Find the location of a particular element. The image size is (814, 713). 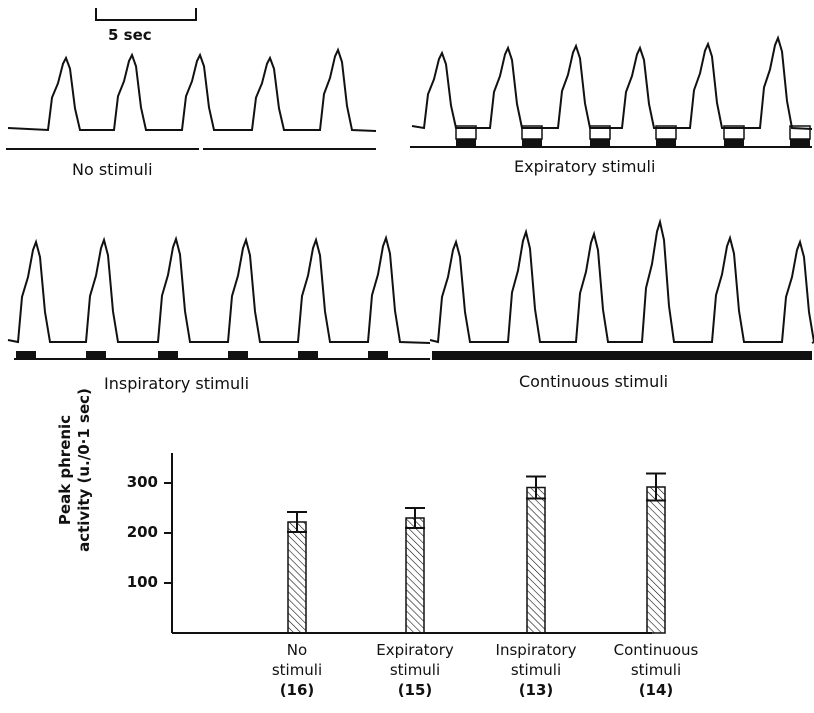

label-inspiratory-stimuli: Inspiratory stimuli is located at coordinates (177, 383).